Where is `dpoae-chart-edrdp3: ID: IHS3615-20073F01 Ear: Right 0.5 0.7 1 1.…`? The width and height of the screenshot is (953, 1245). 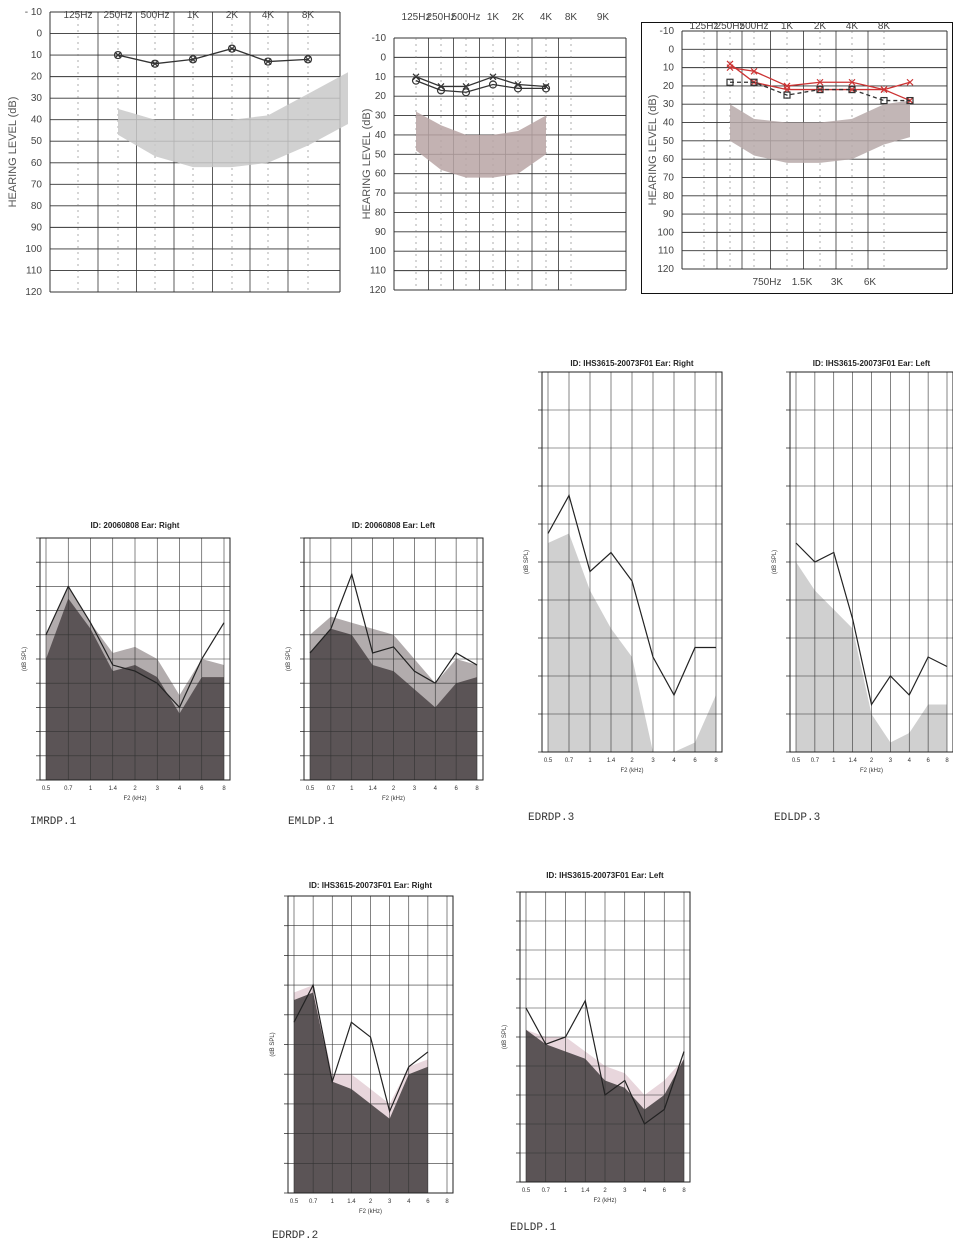 dpoae-chart-edrdp3: ID: IHS3615-20073F01 Ear: Right 0.5 0.7 1 1.… is located at coordinates (623, 566).